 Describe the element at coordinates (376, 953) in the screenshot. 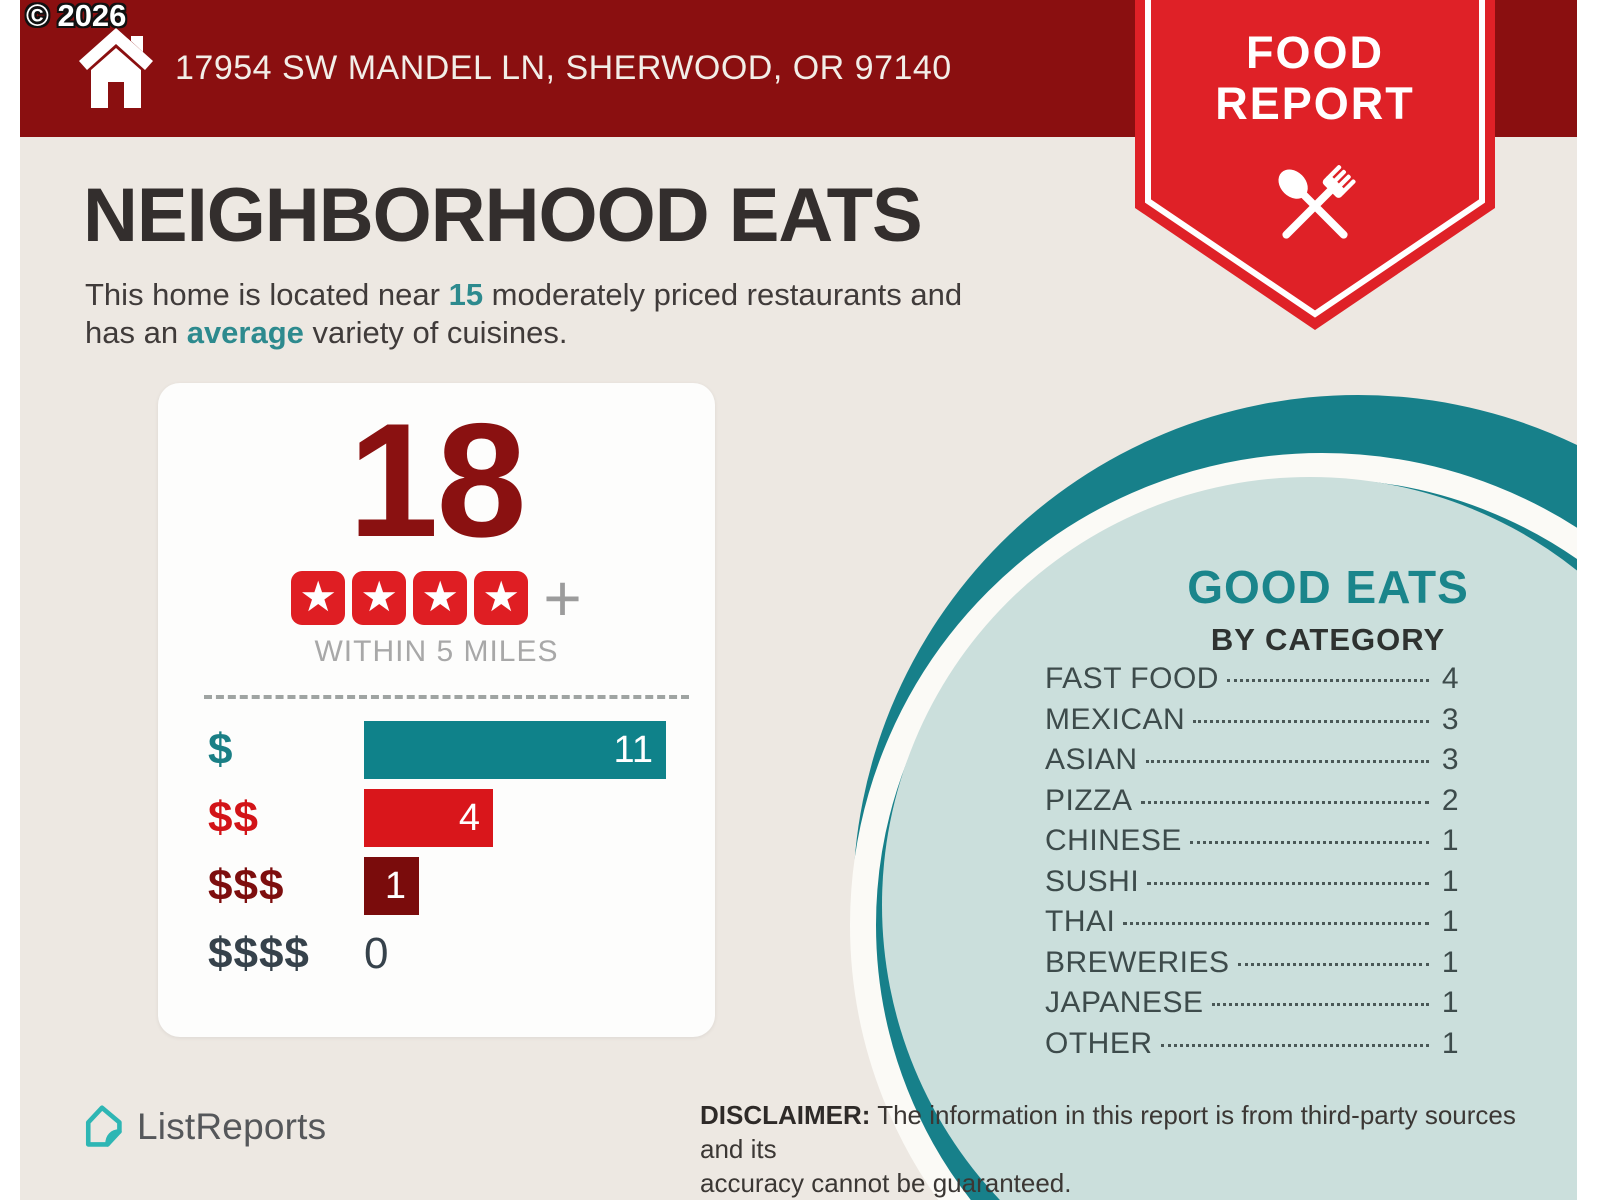

I see `bar-value: 0` at that location.